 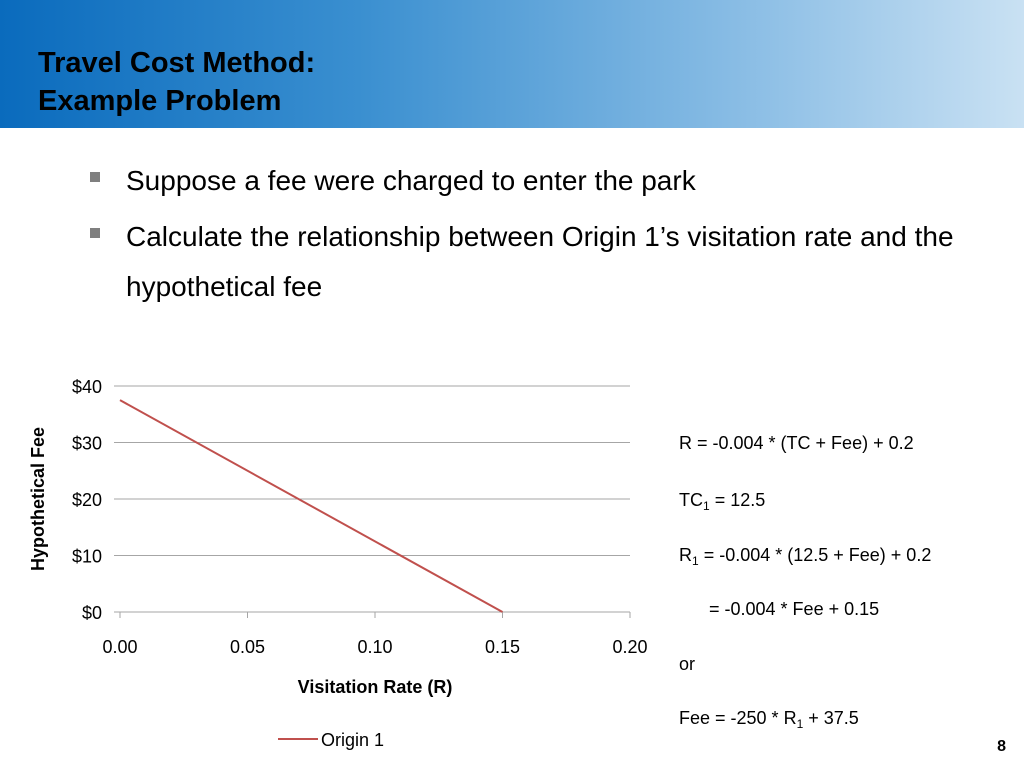 What do you see at coordinates (247, 647) in the screenshot?
I see `x-tick-label: 0.05` at bounding box center [247, 647].